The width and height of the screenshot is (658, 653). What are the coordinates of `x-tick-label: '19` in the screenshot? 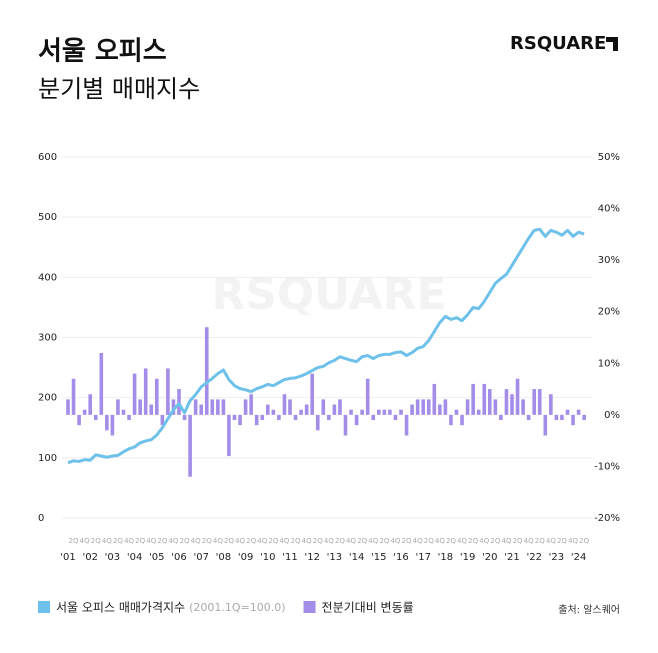 It's located at (467, 557).